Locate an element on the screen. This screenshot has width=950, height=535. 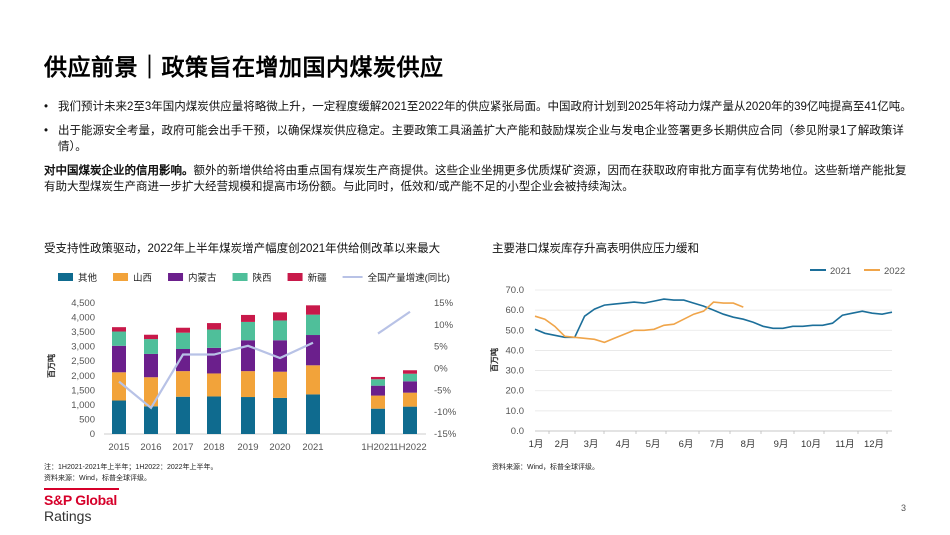
y-tick-label: 40.0 is located at coordinates (515, 350).